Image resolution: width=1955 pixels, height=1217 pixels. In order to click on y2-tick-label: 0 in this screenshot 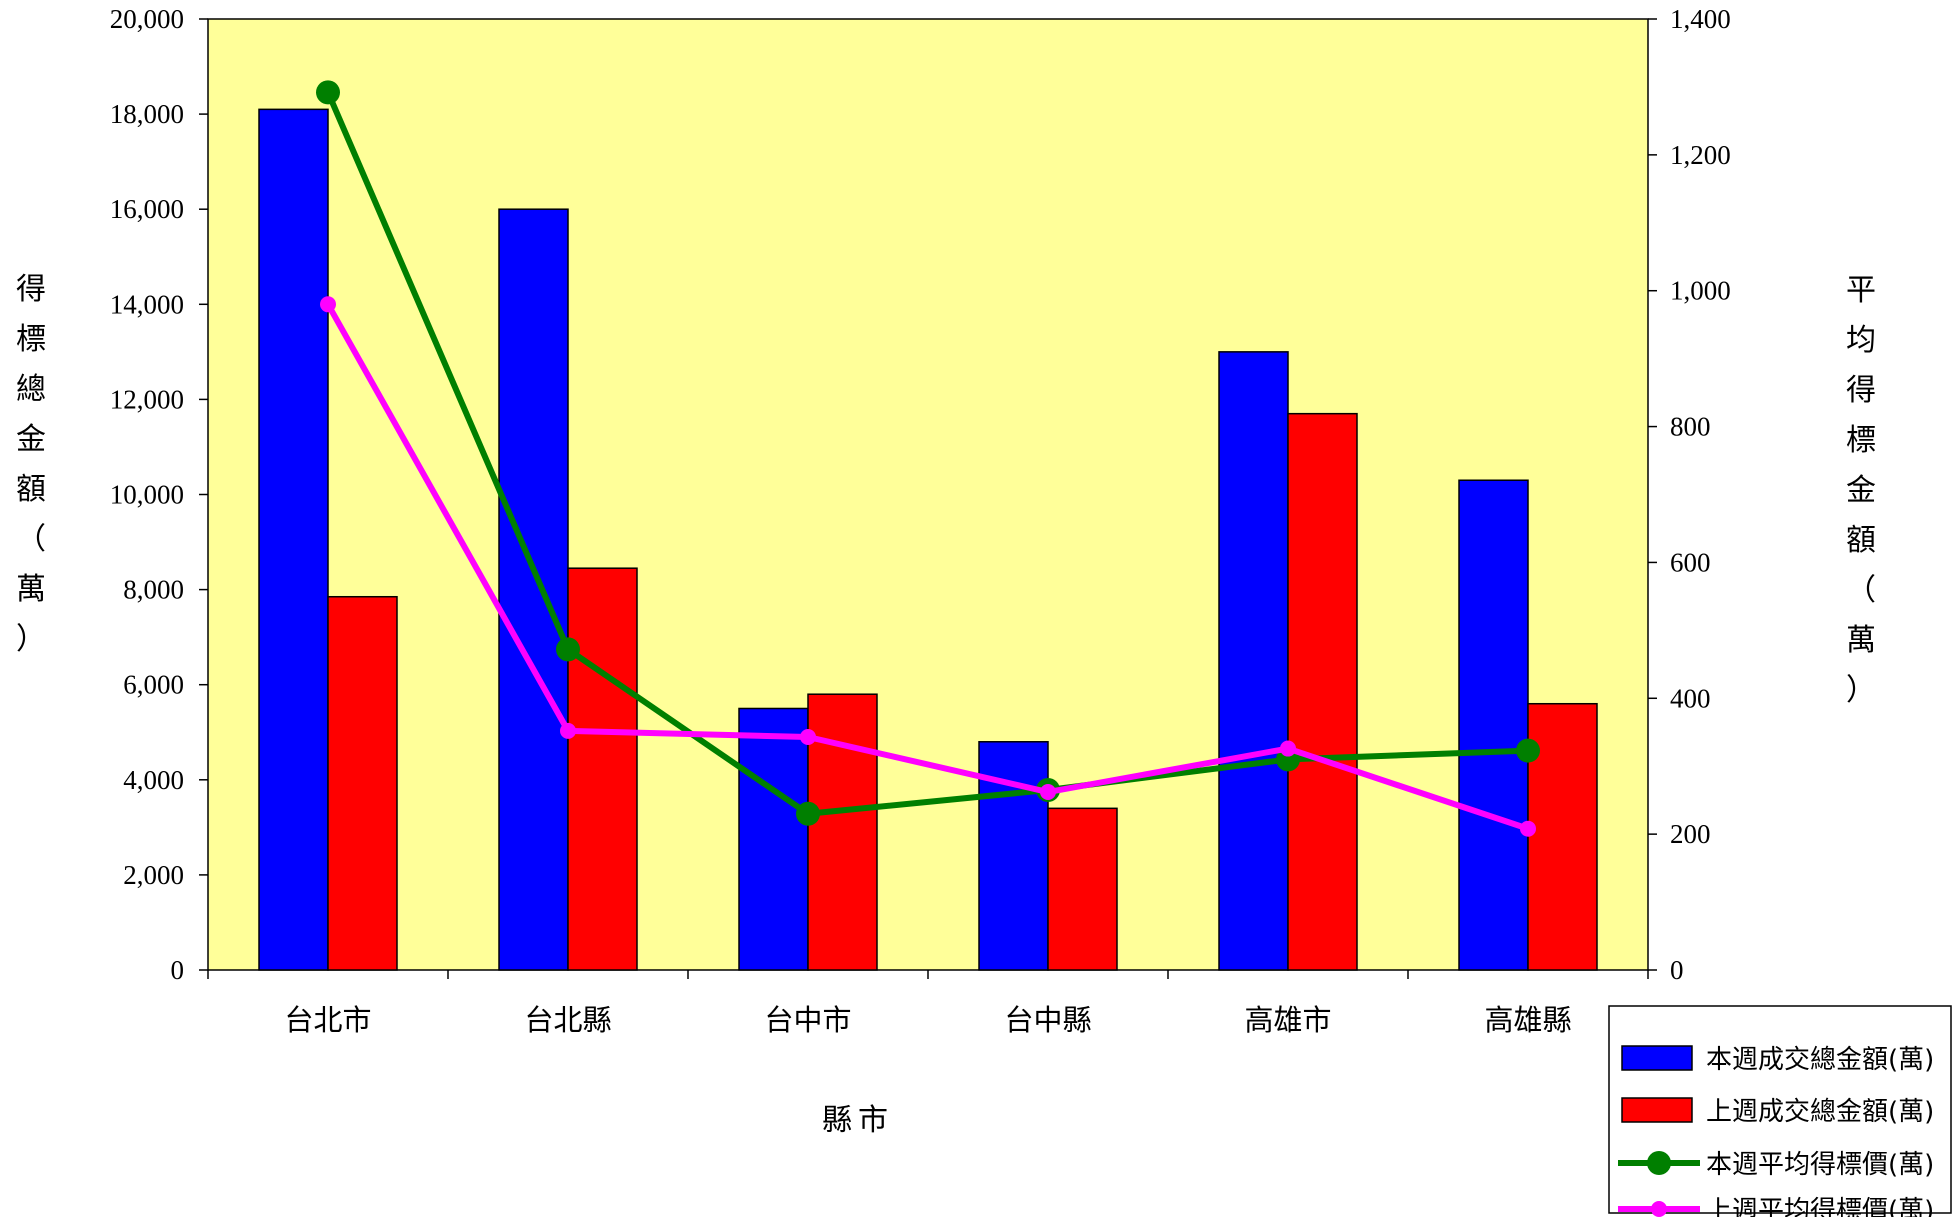, I will do `click(1677, 970)`.